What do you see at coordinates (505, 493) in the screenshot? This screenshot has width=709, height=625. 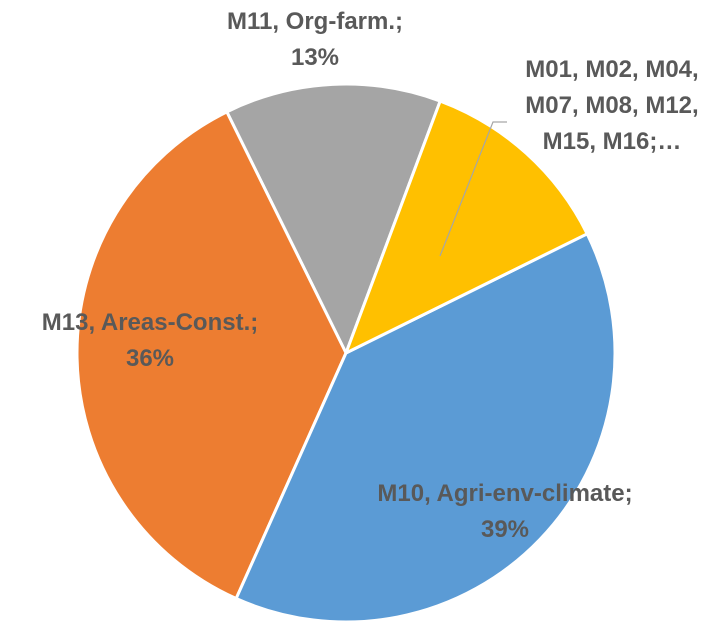 I see `category-label: M10, Agri-env-climate;` at bounding box center [505, 493].